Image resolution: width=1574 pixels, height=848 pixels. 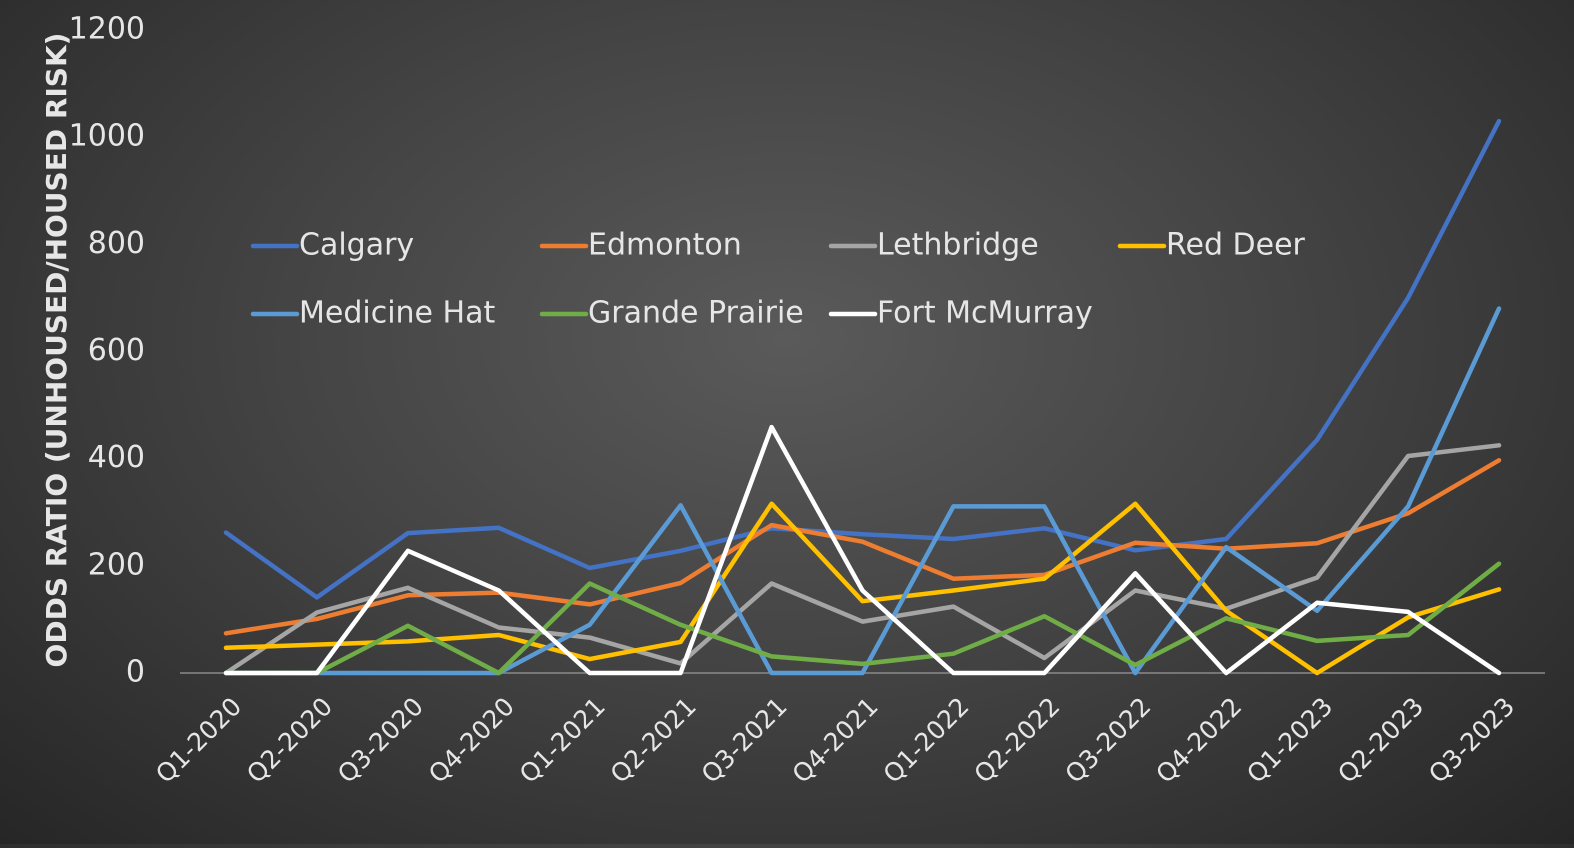 I want to click on legend-item-grande-prairie: Grande Prairie, so click(x=671, y=313).